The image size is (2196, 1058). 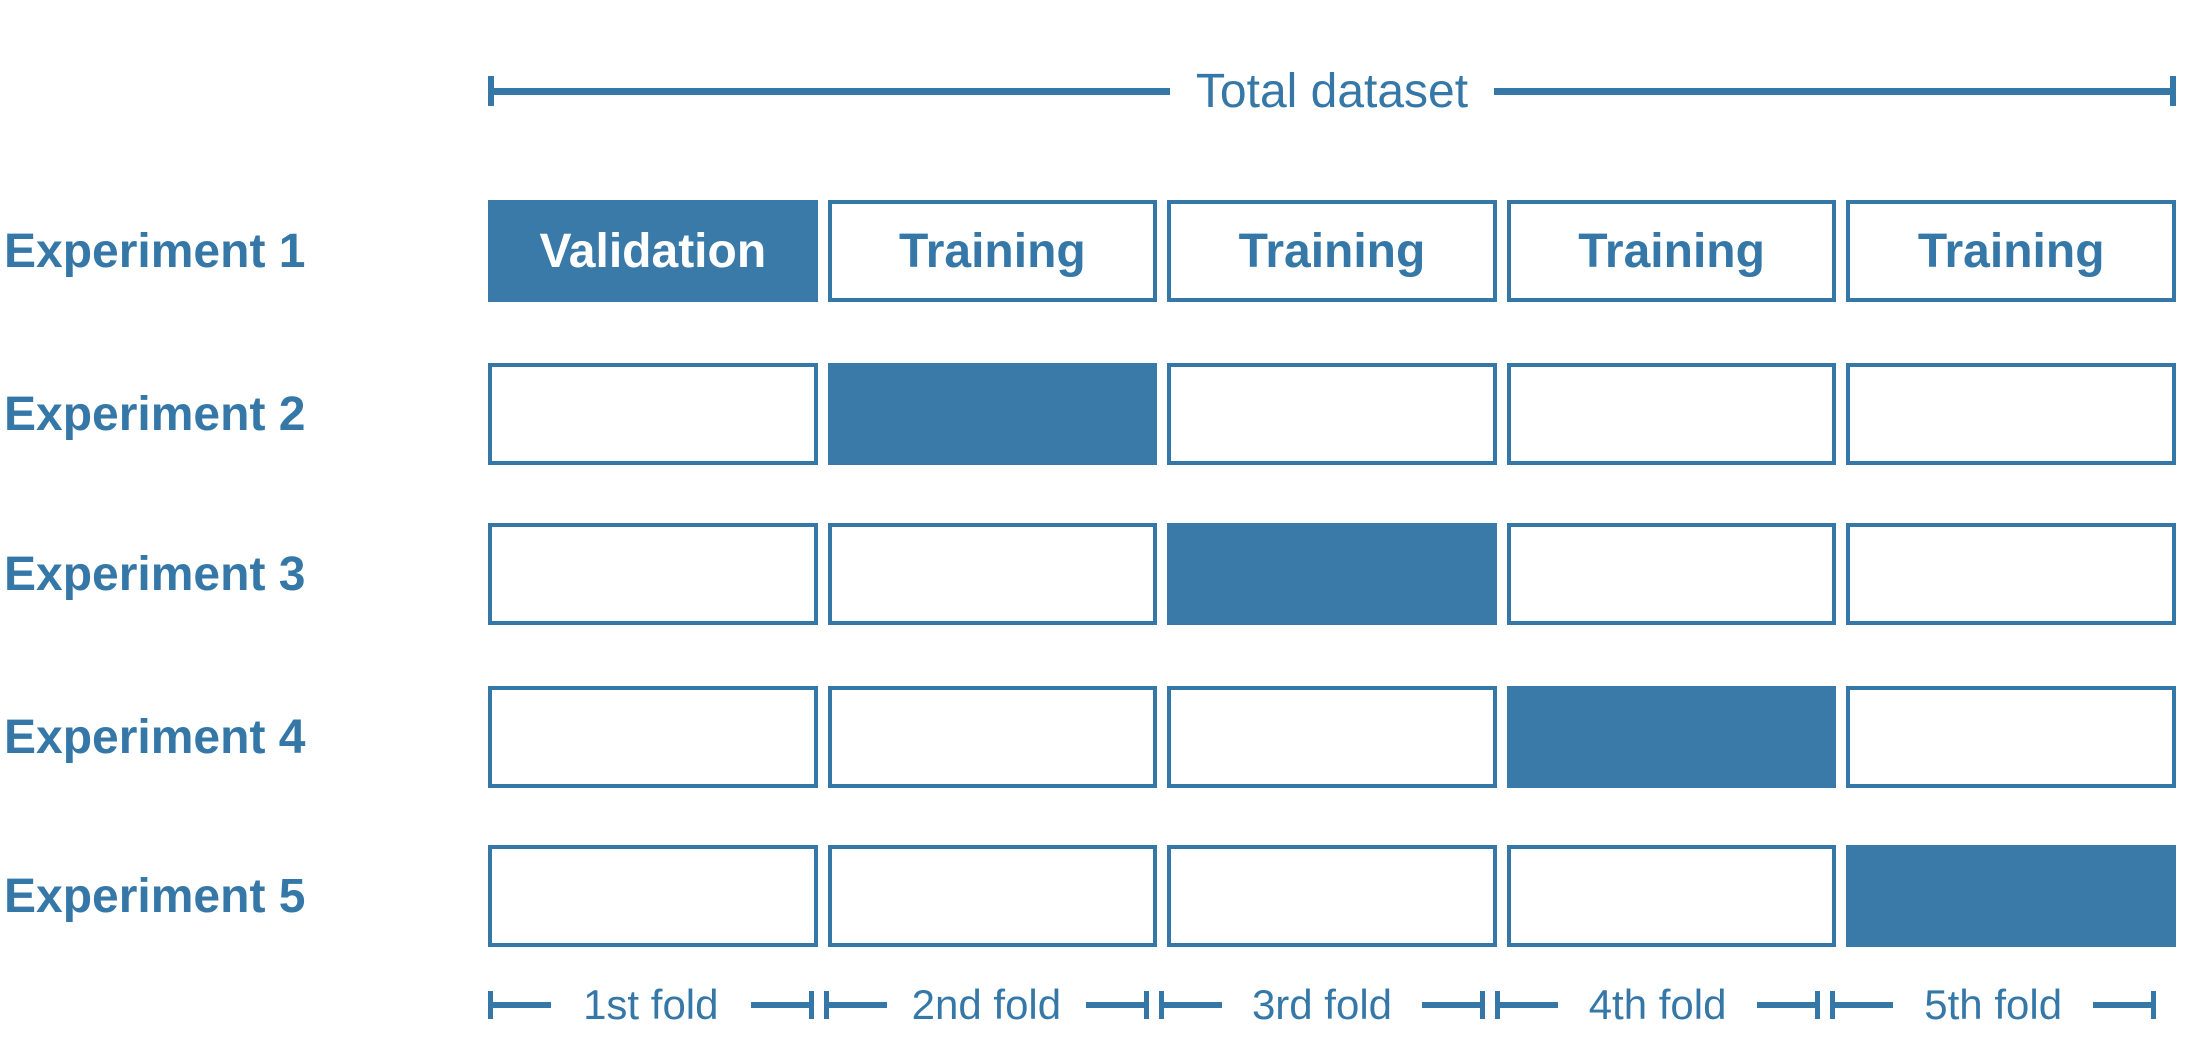 I want to click on experiment-5-cells, so click(x=1332, y=896).